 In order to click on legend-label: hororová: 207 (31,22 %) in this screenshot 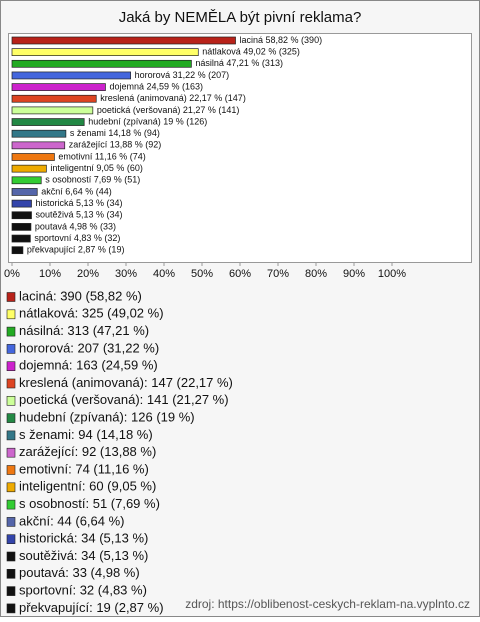, I will do `click(89, 347)`.